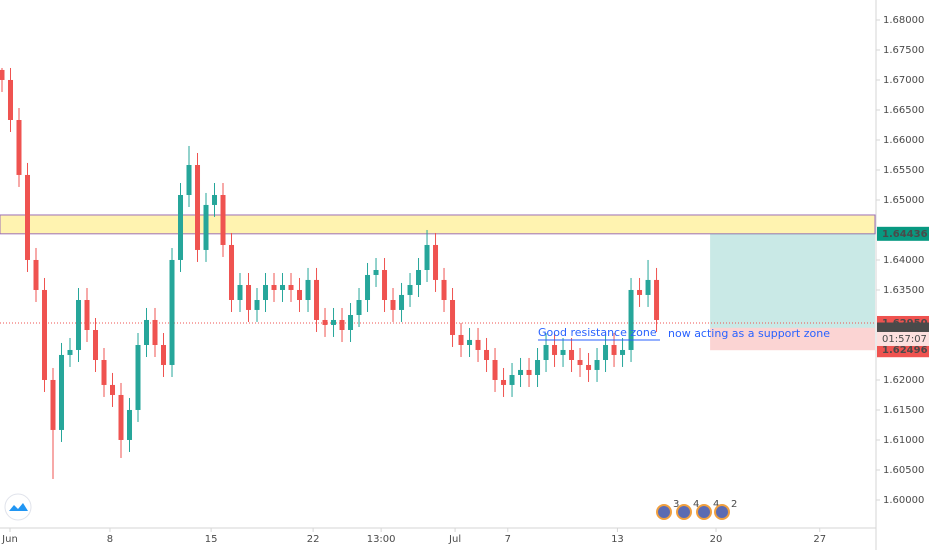 The image size is (932, 550). What do you see at coordinates (676, 504) in the screenshot?
I see `event-badge-count: 3` at bounding box center [676, 504].